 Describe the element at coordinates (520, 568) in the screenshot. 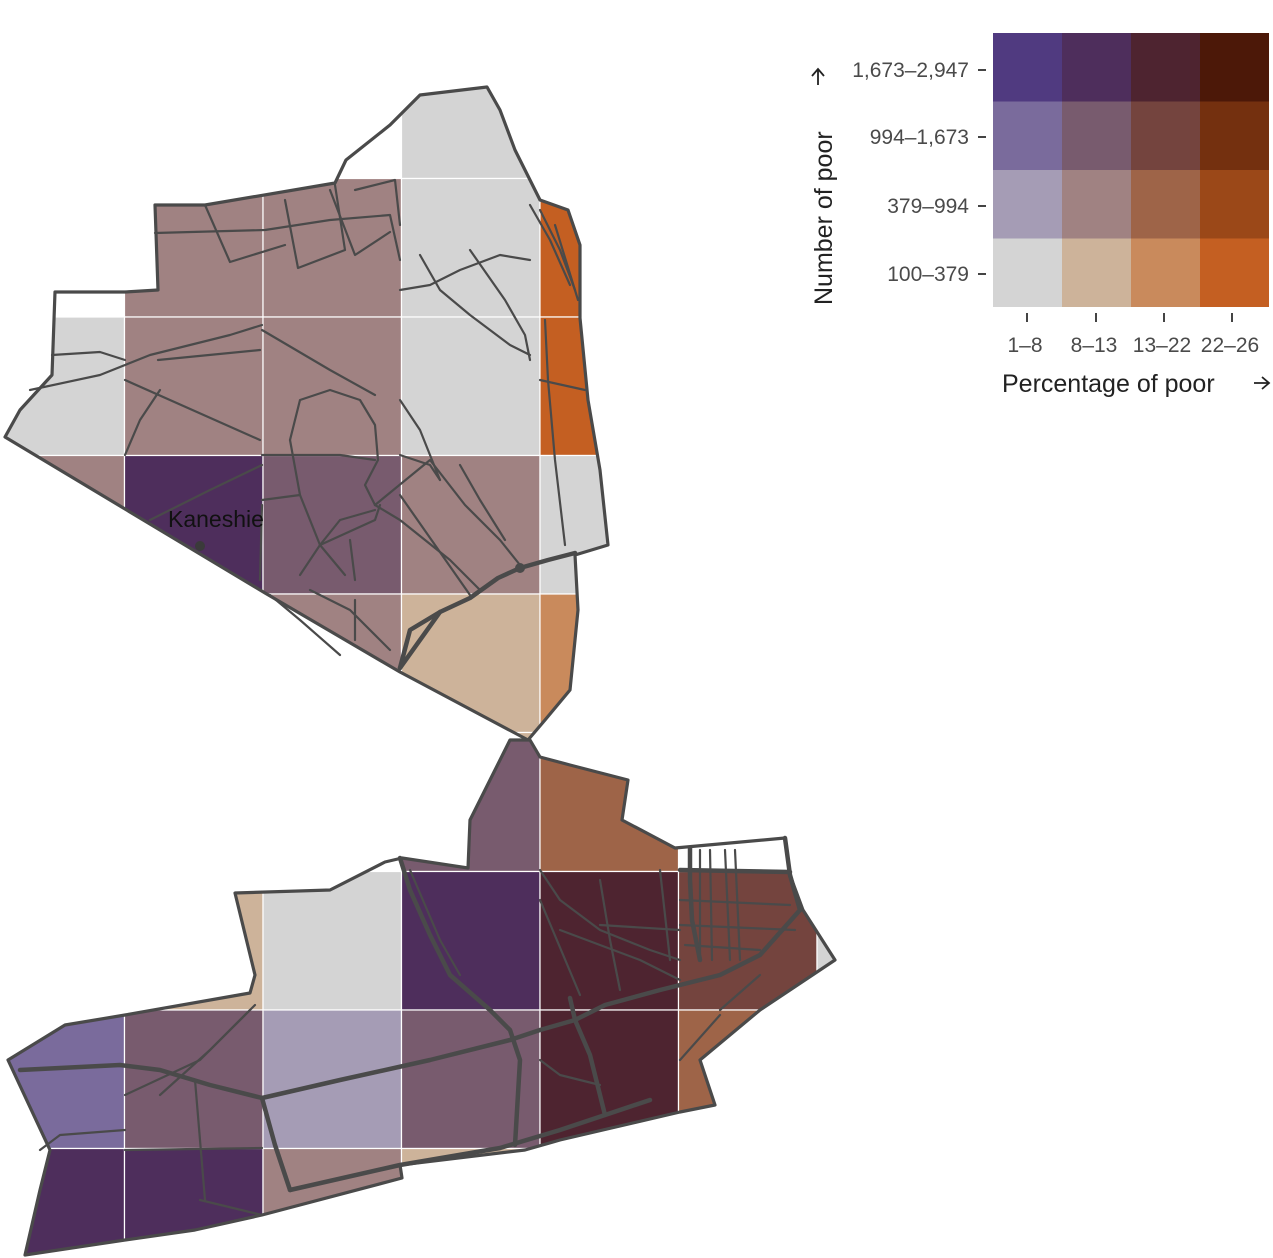

I see `junction-point-icon` at that location.